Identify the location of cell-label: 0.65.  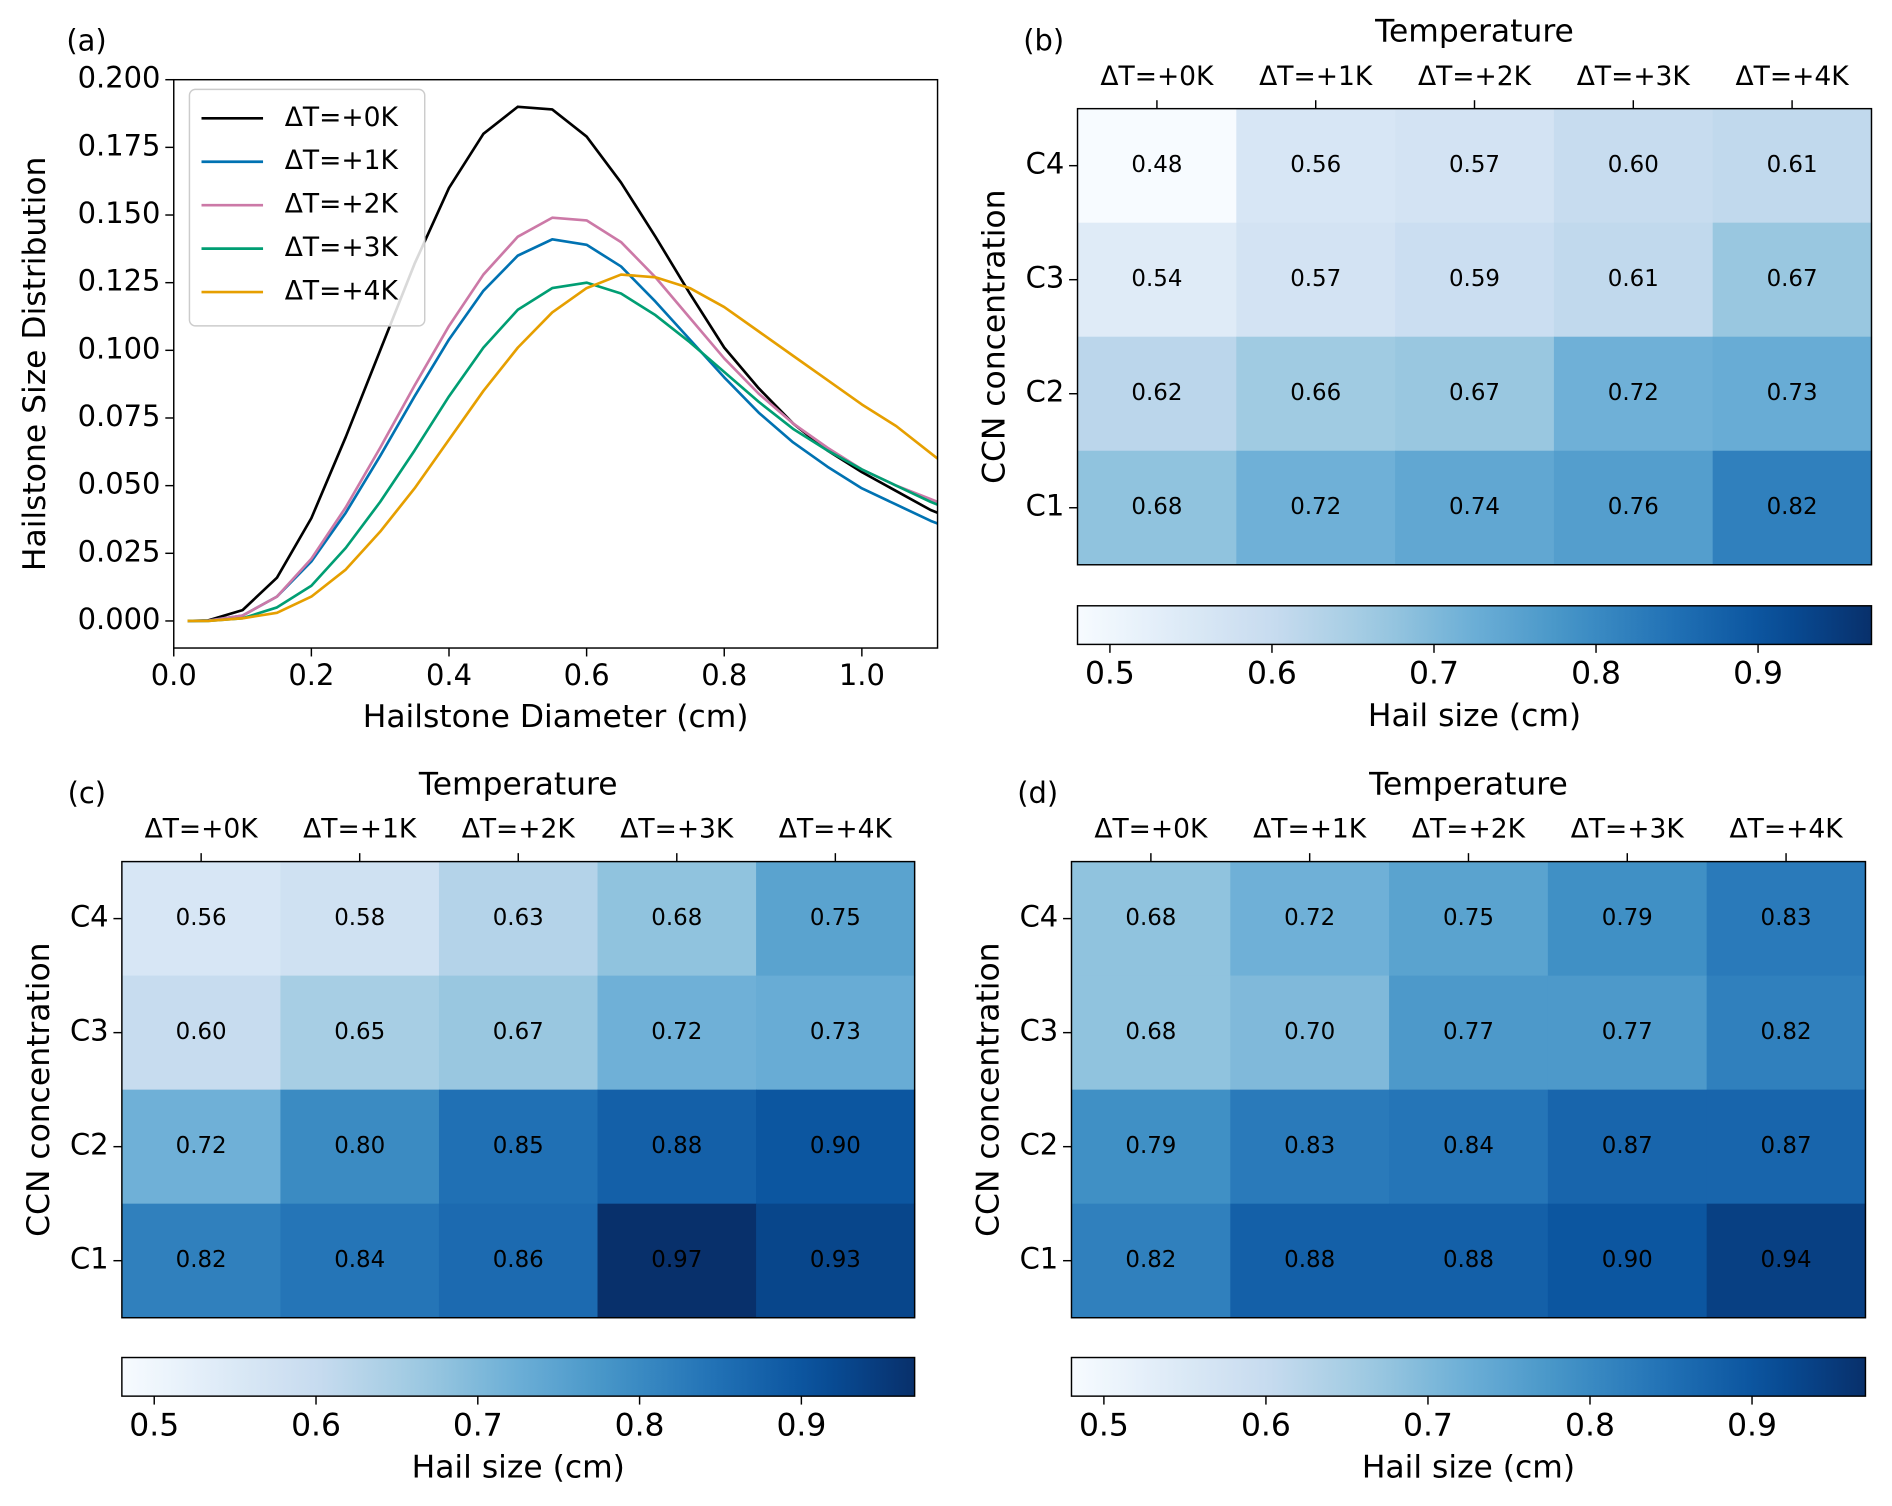
(359, 1032).